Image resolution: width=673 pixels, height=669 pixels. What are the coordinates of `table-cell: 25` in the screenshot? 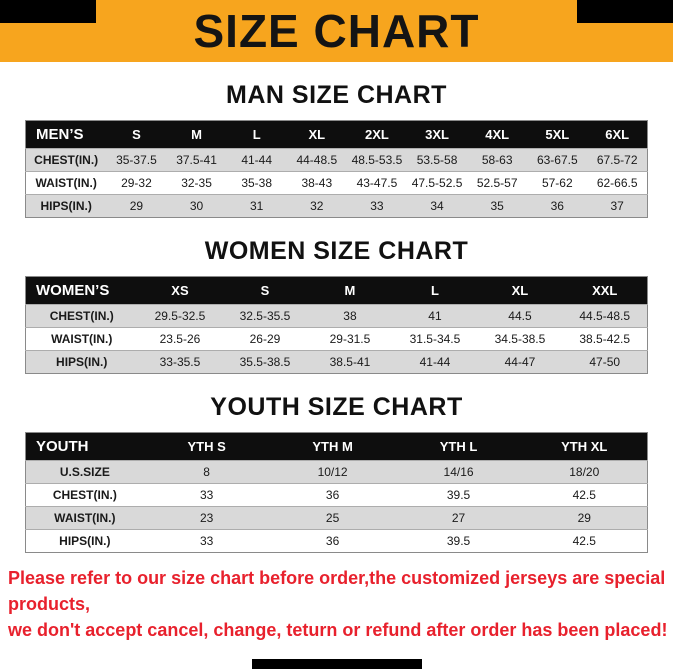 It's located at (332, 518).